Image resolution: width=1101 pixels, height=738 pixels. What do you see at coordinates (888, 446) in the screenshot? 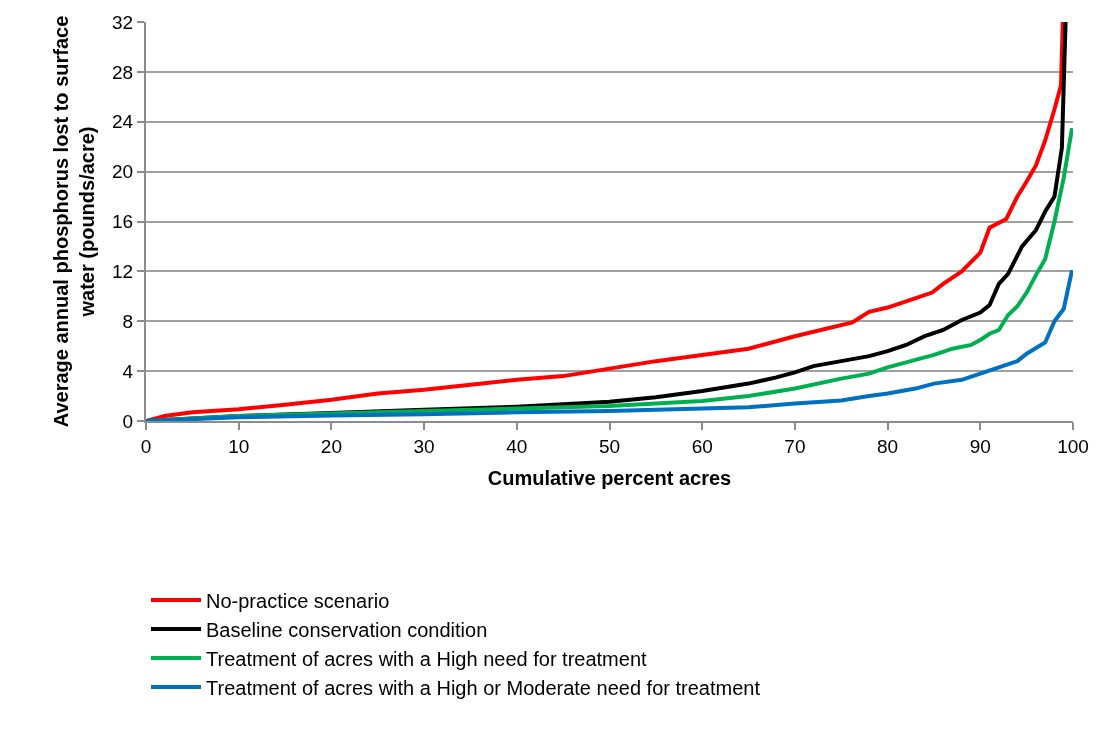
I see `x-tick-label: 80` at bounding box center [888, 446].